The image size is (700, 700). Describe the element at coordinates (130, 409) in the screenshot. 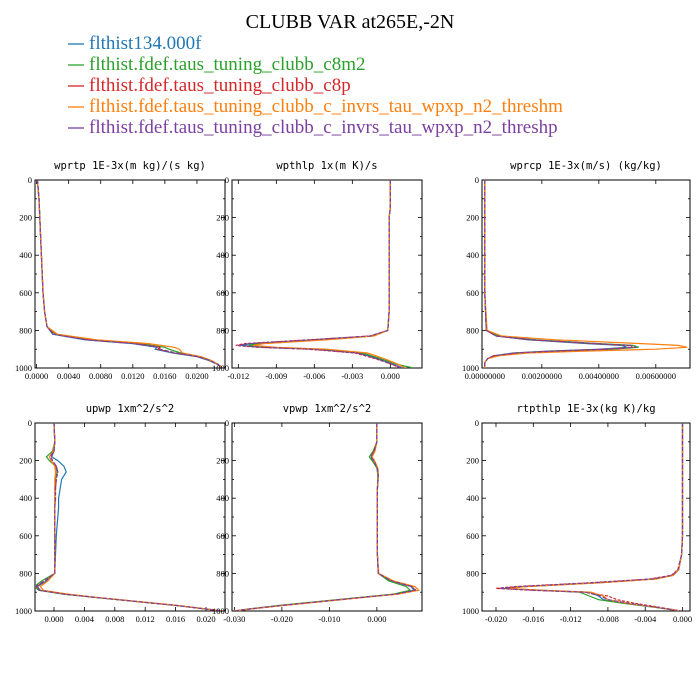

I see `panel-title: upwp 1xm^2/s^2` at that location.